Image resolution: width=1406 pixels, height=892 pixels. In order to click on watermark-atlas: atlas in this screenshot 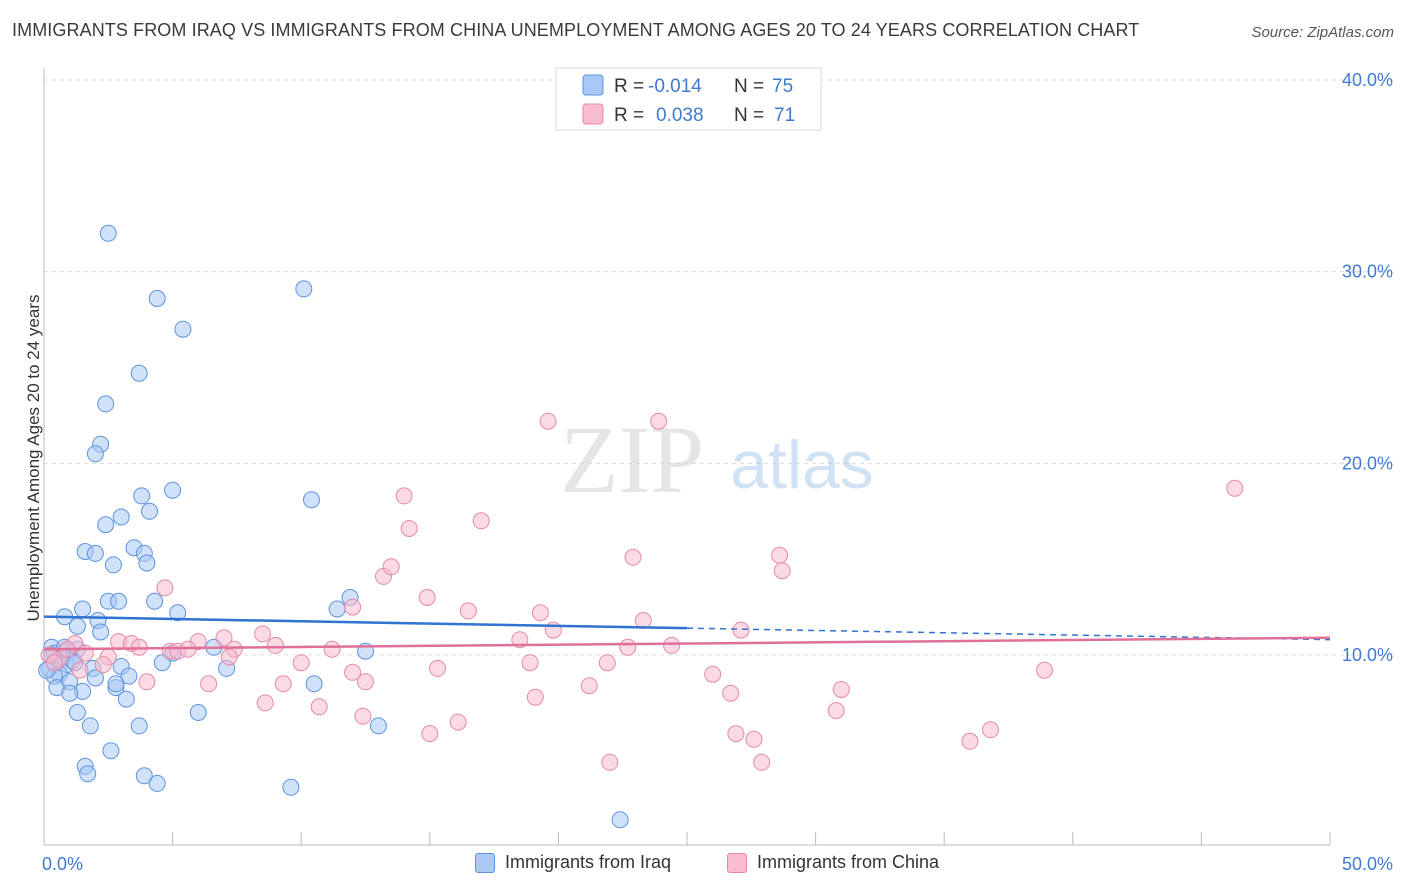, I will do `click(802, 465)`.